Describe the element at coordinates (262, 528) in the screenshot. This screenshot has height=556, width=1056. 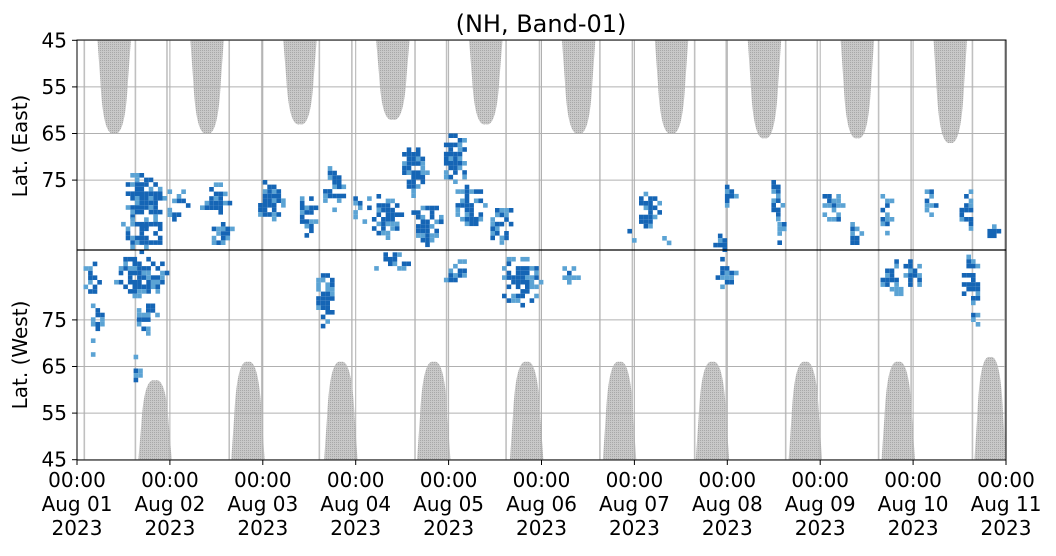
I see `x-tick-label: 2023` at that location.